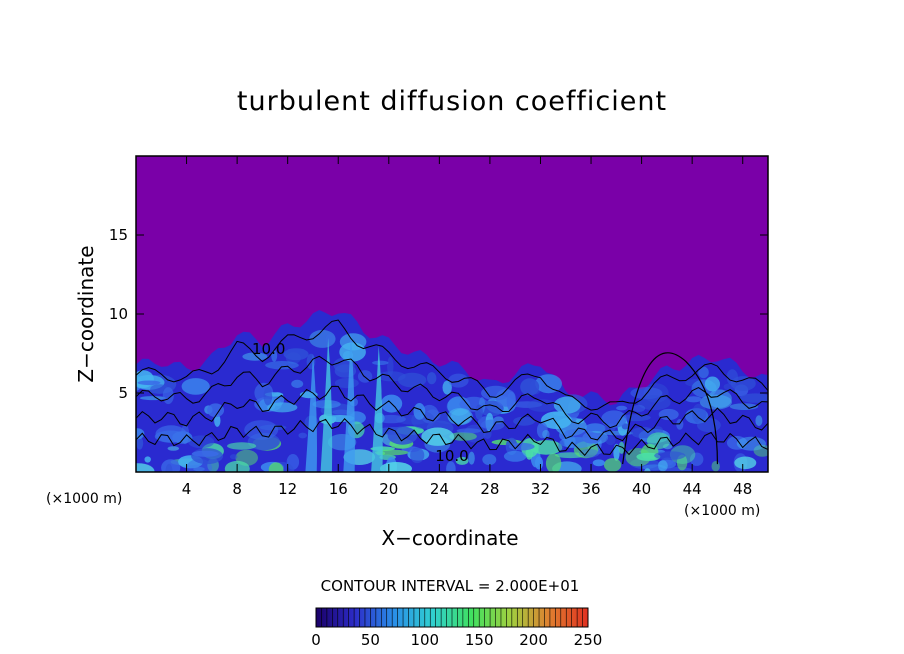 Image resolution: width=904 pixels, height=654 pixels. I want to click on x-tick-label: 24, so click(439, 489).